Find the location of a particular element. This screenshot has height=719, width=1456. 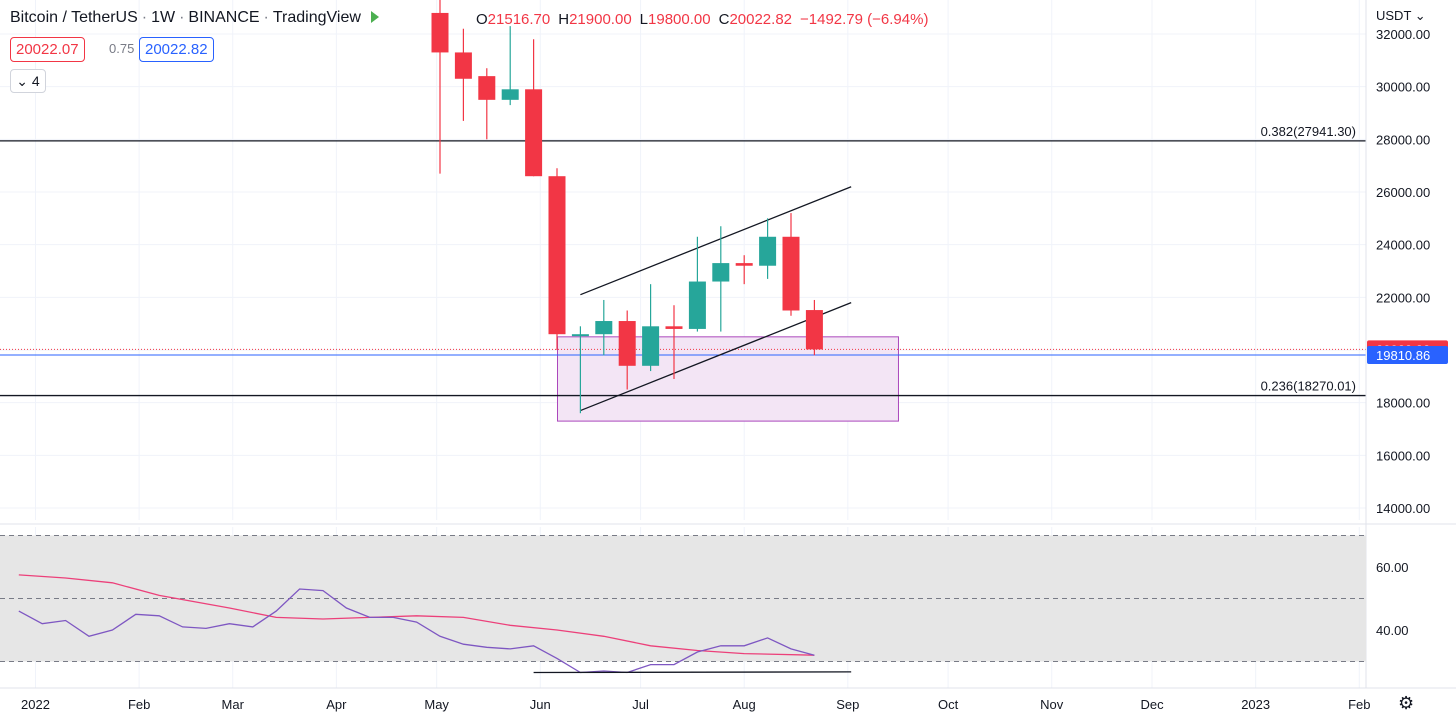

channel-upper-line is located at coordinates (716, 241).